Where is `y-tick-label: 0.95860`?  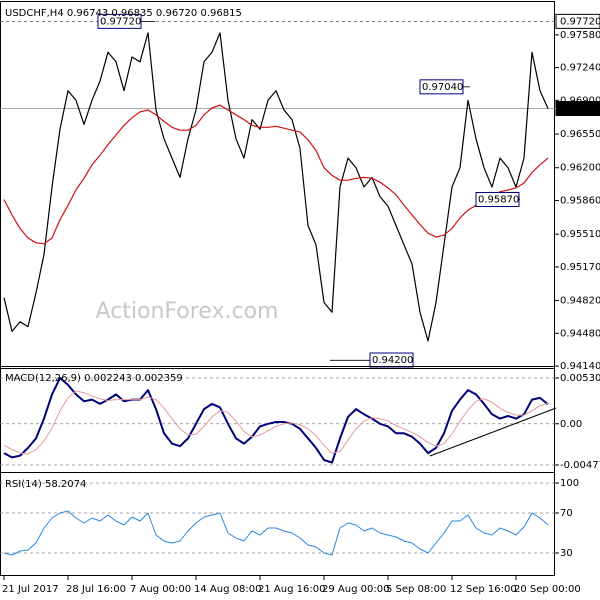 y-tick-label: 0.95860 is located at coordinates (580, 200).